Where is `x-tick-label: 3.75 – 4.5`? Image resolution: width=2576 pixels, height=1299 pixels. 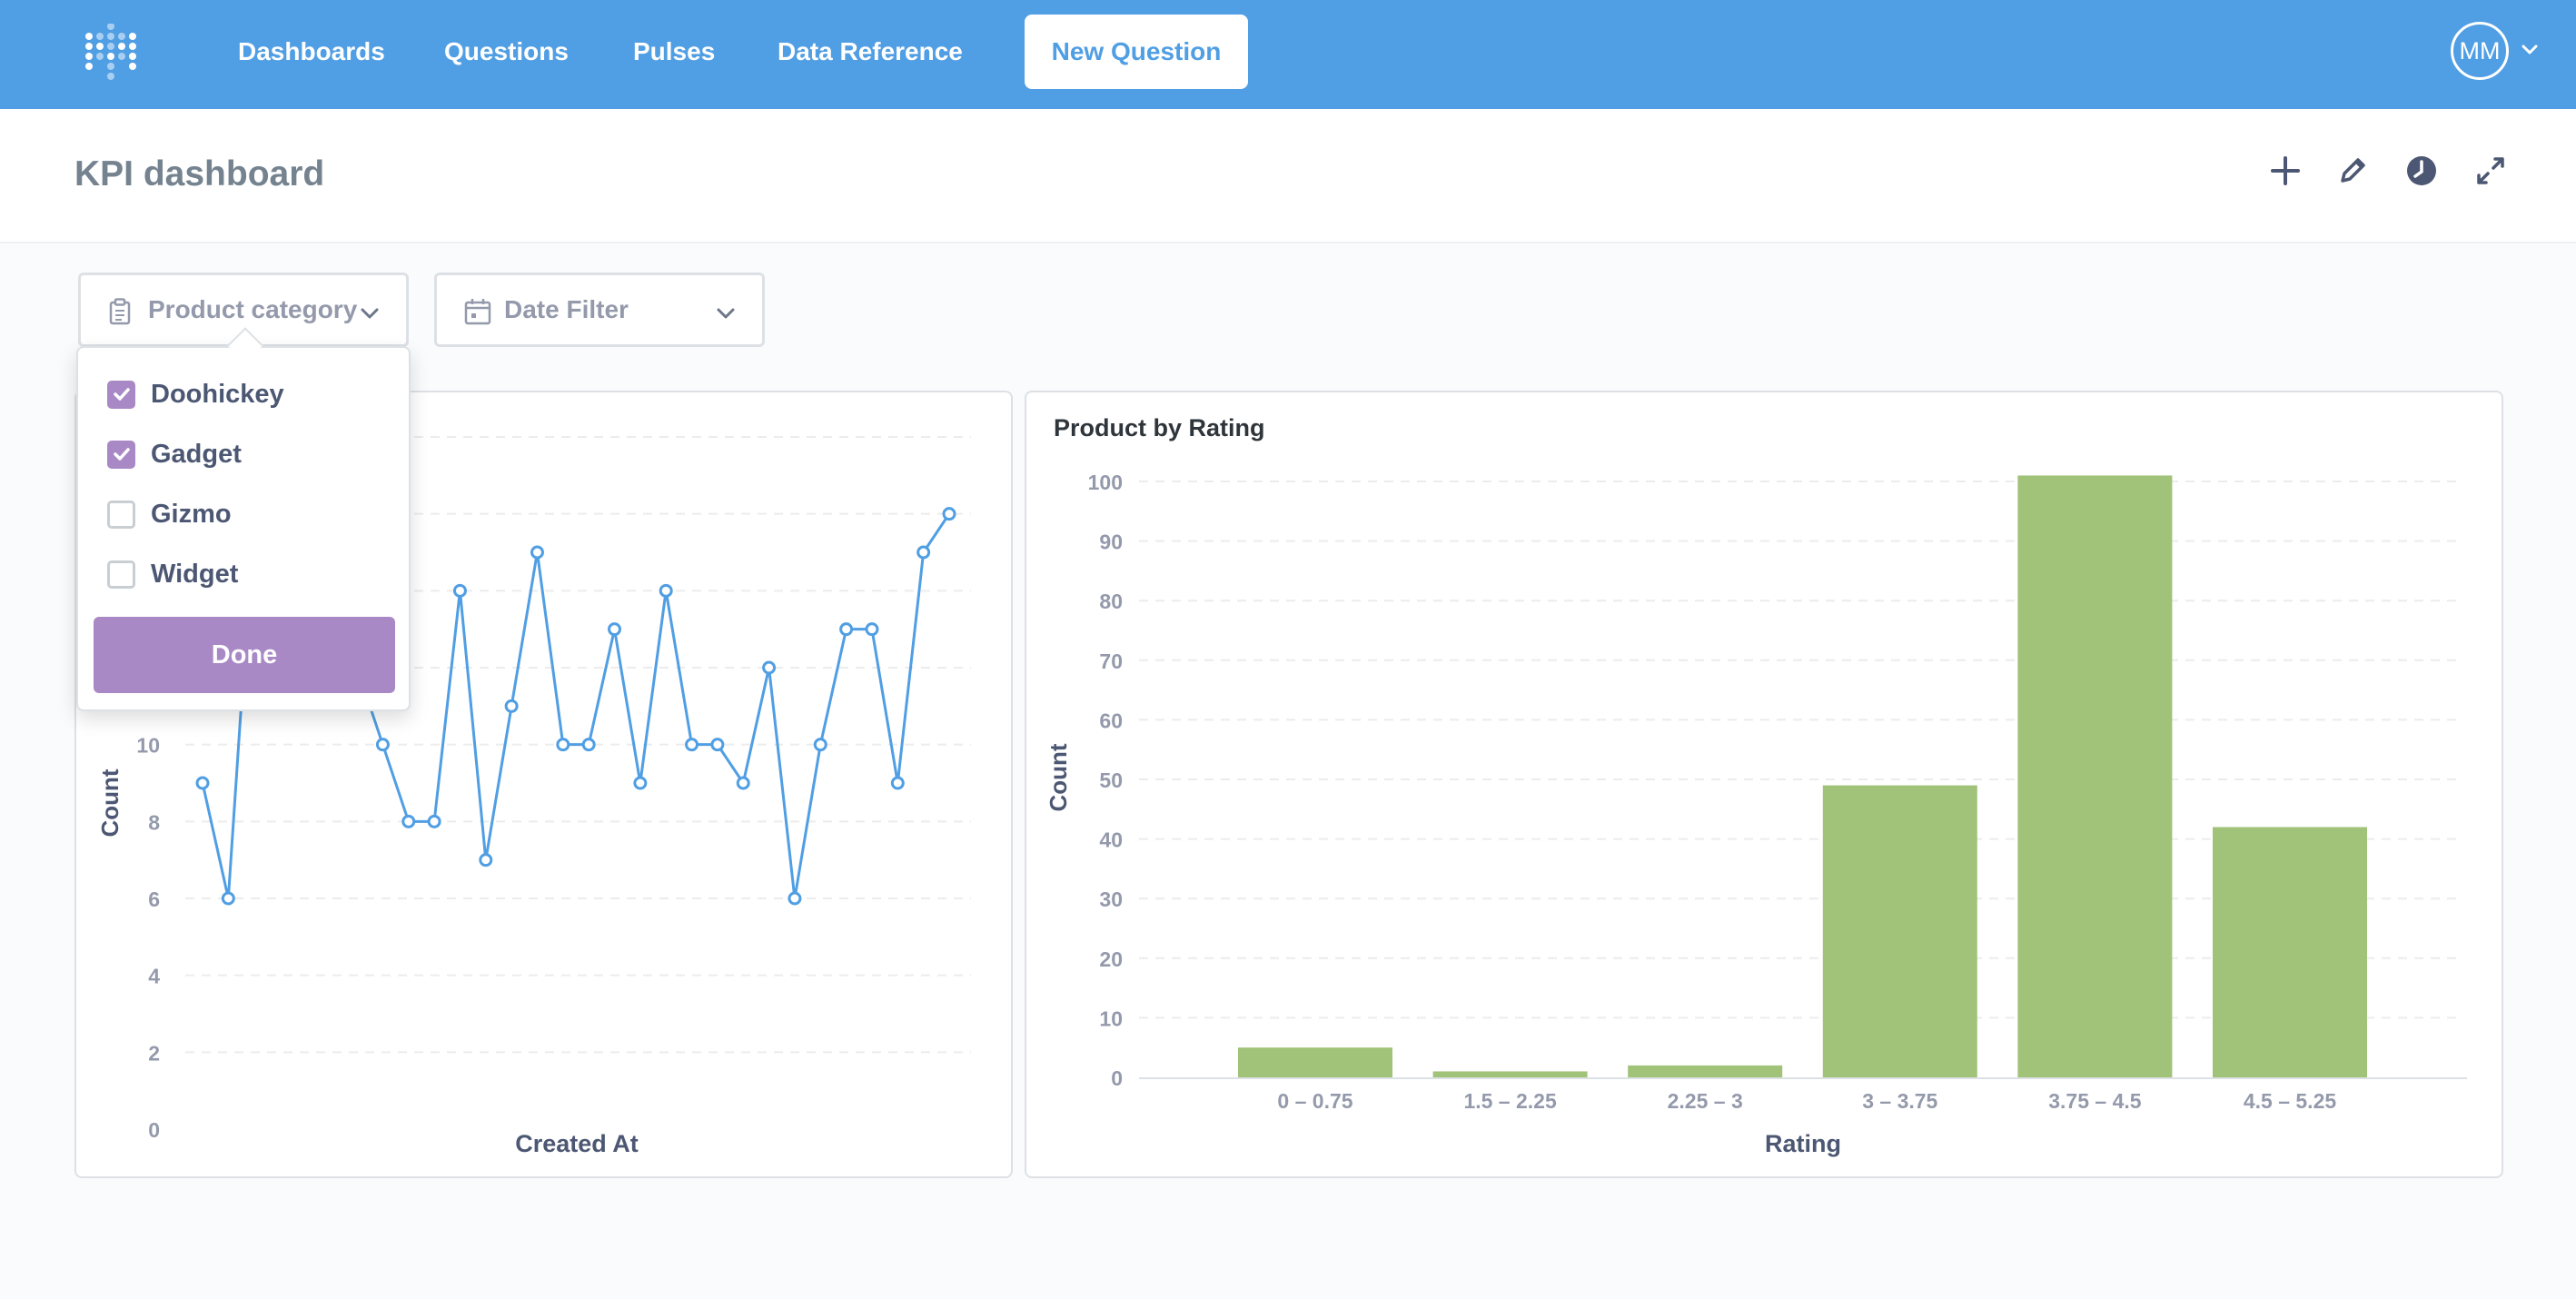
x-tick-label: 3.75 – 4.5 is located at coordinates (2095, 1101).